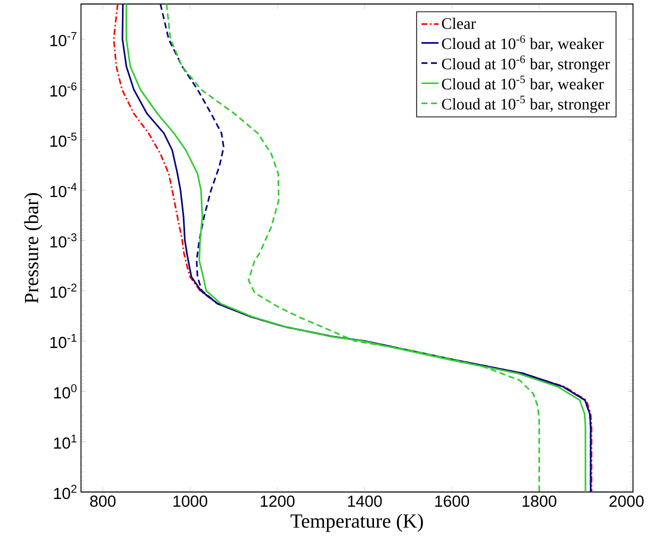 The height and width of the screenshot is (547, 651). I want to click on y-tick-label: 10$^{2}$, so click(65, 492).